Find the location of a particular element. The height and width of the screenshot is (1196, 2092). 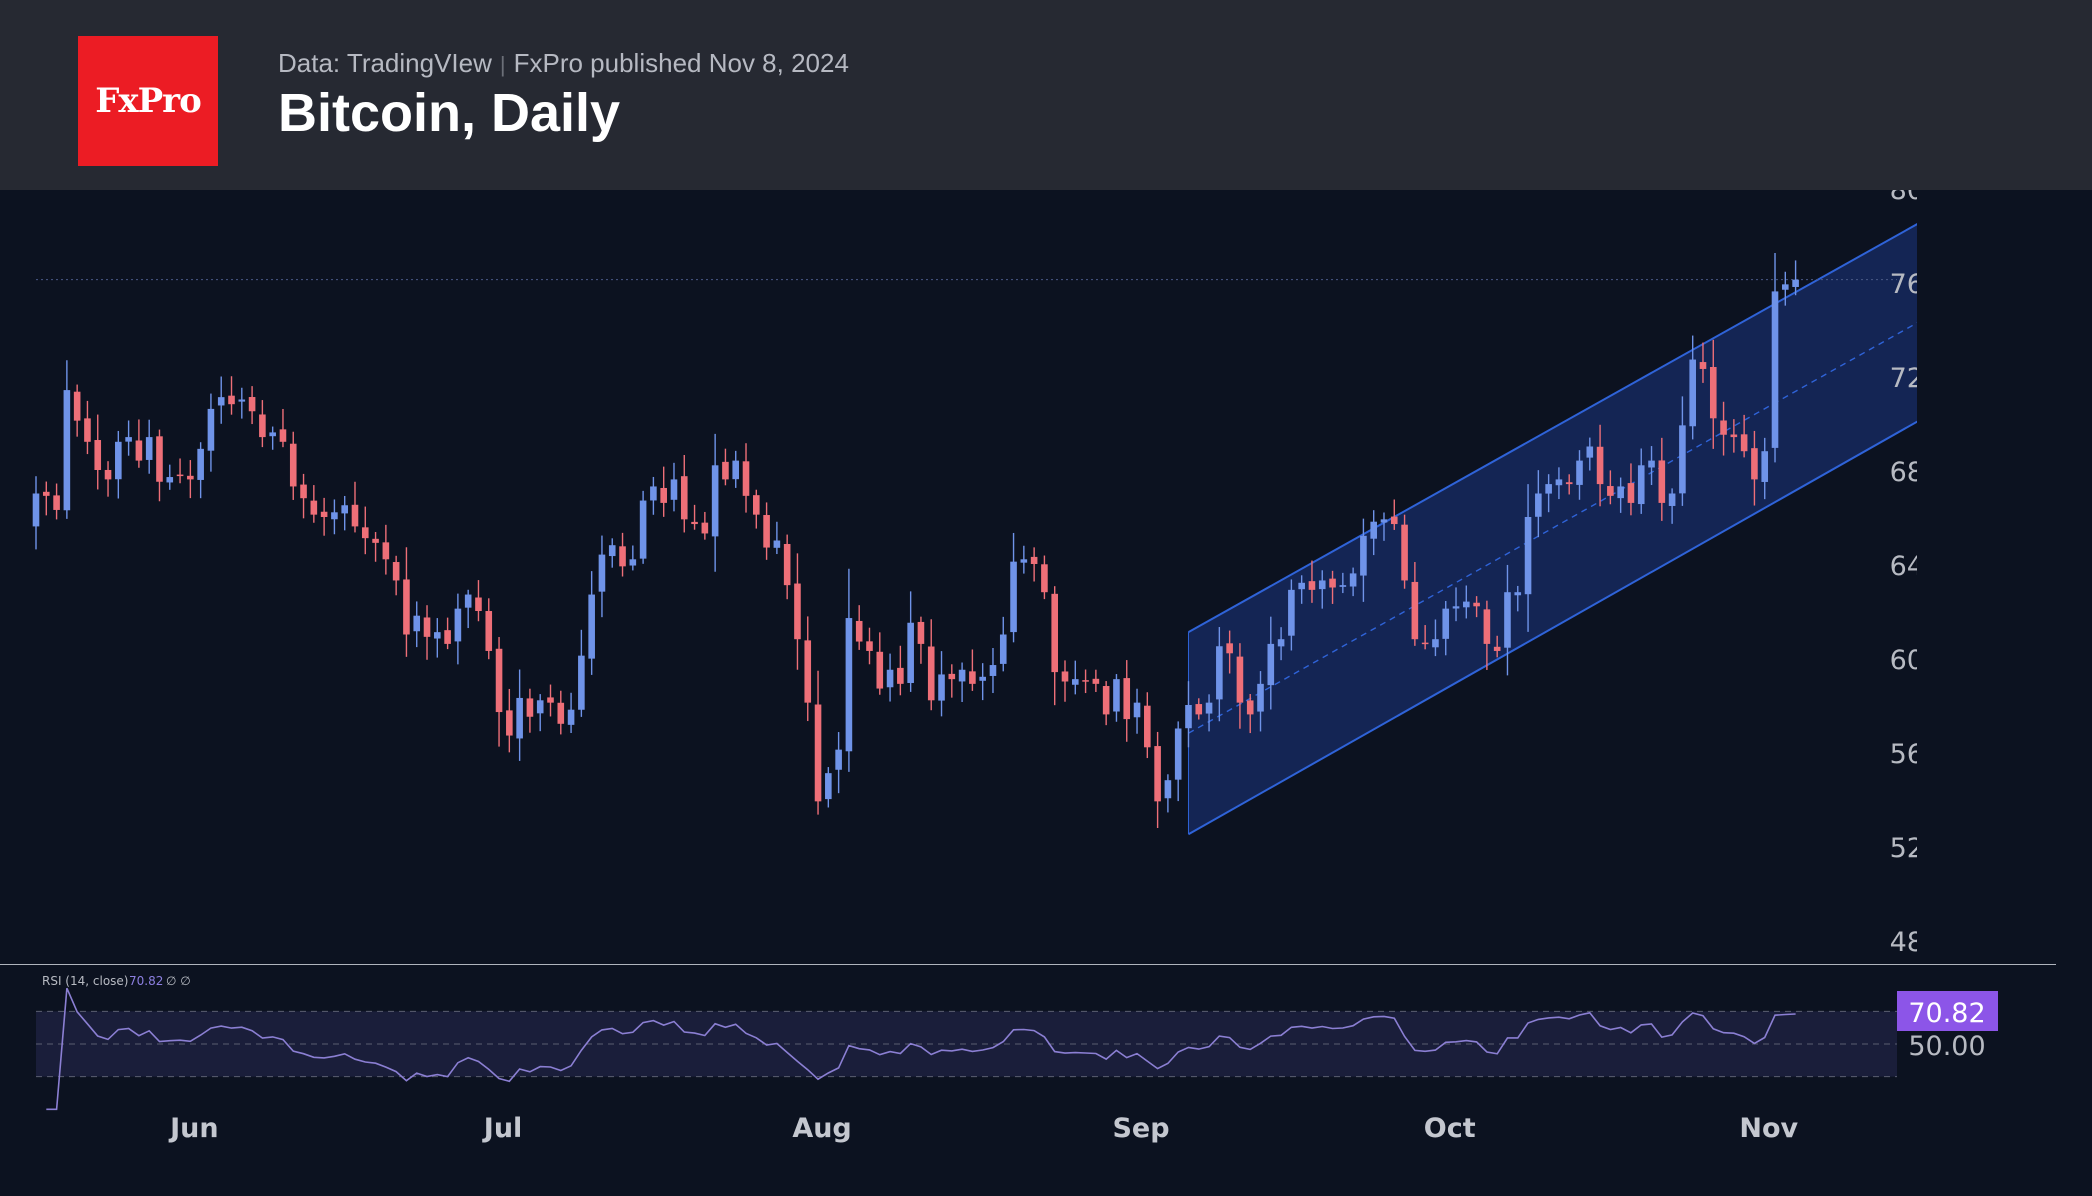

price-tick-label: 52,000.00 is located at coordinates (1958, 848).